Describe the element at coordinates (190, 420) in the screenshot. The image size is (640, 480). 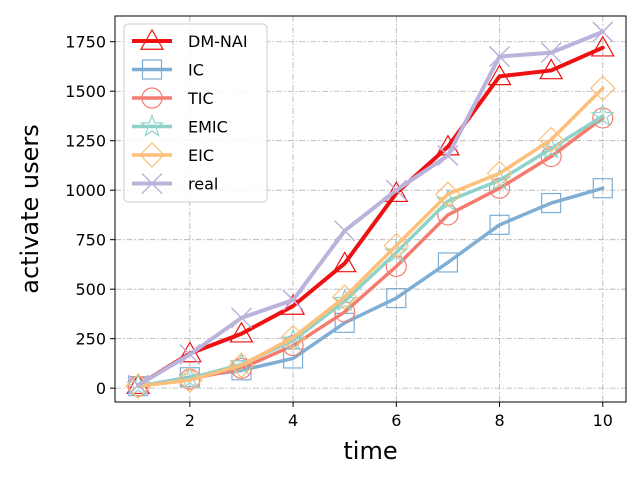
I see `x-tick-label: 2` at that location.